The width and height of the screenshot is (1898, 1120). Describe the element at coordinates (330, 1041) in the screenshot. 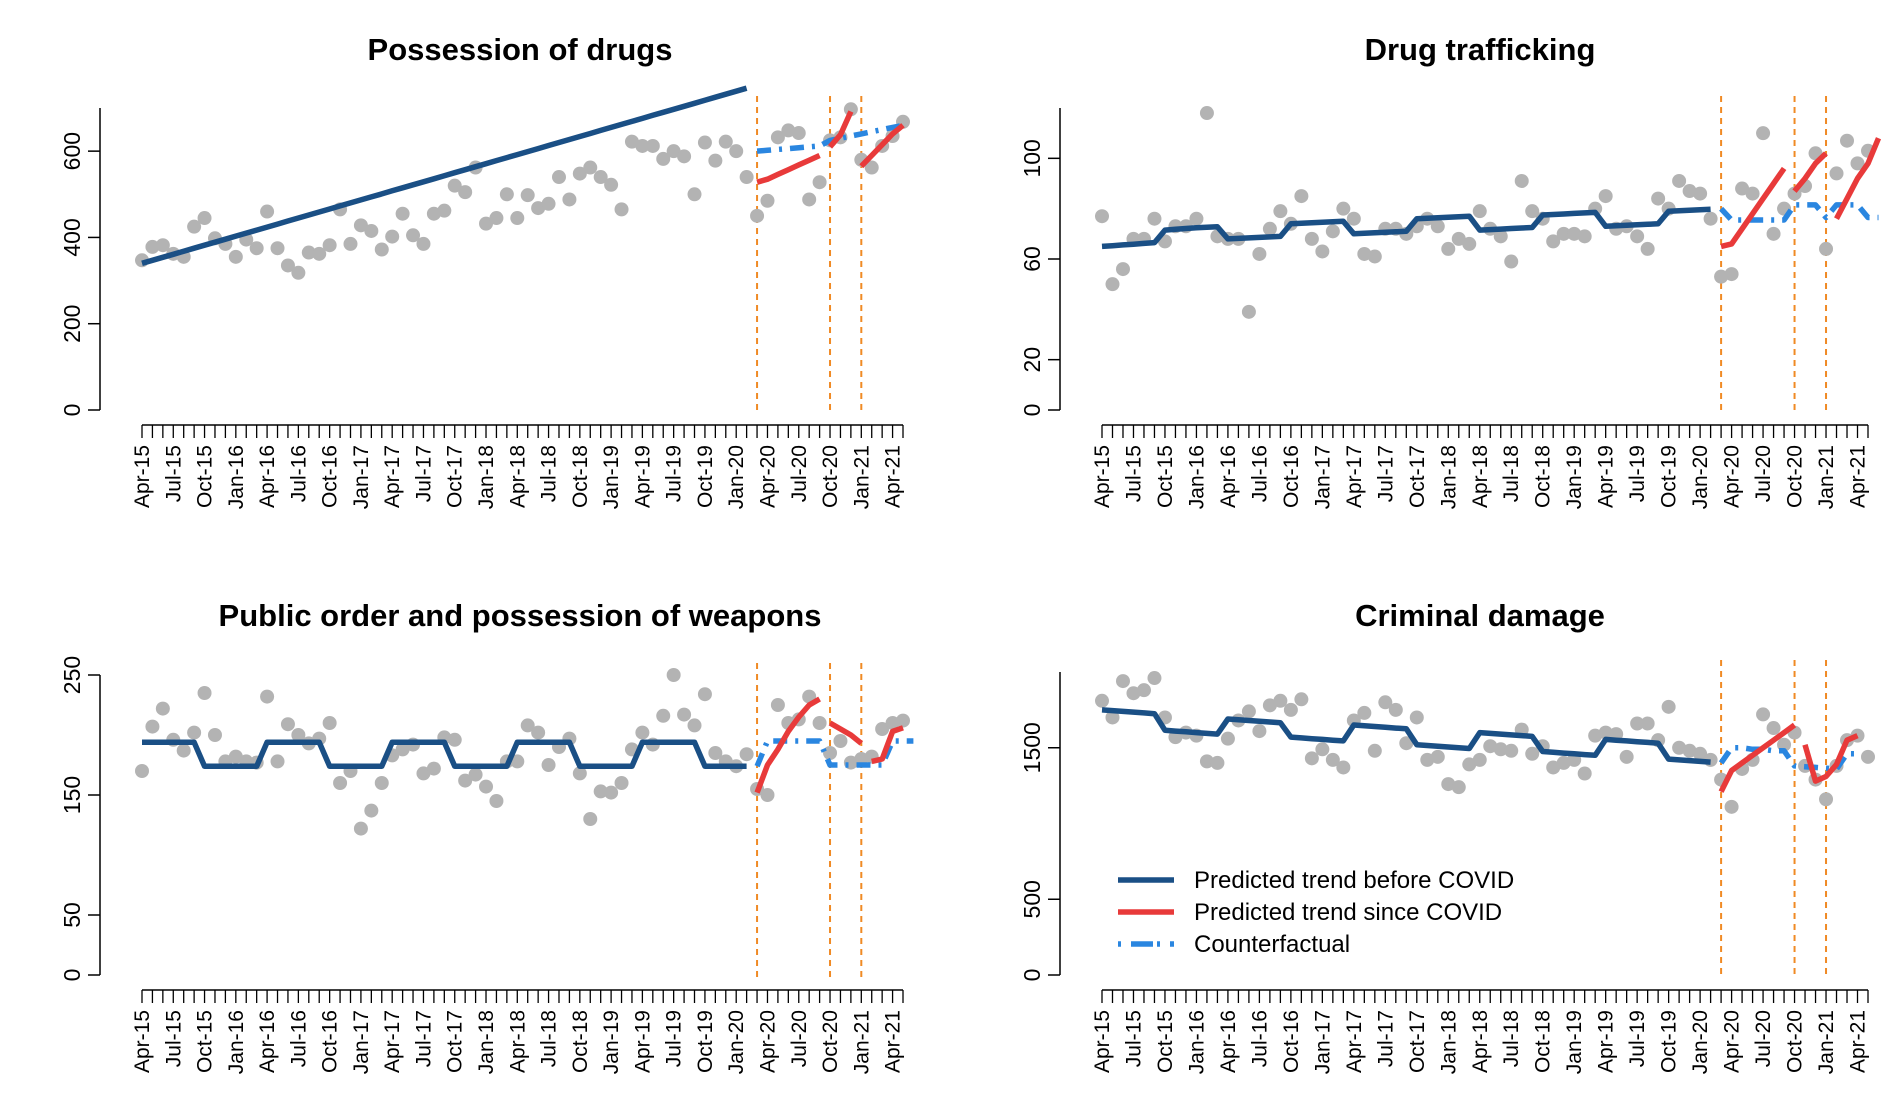

I see `x-tick-label: Oct-16` at that location.